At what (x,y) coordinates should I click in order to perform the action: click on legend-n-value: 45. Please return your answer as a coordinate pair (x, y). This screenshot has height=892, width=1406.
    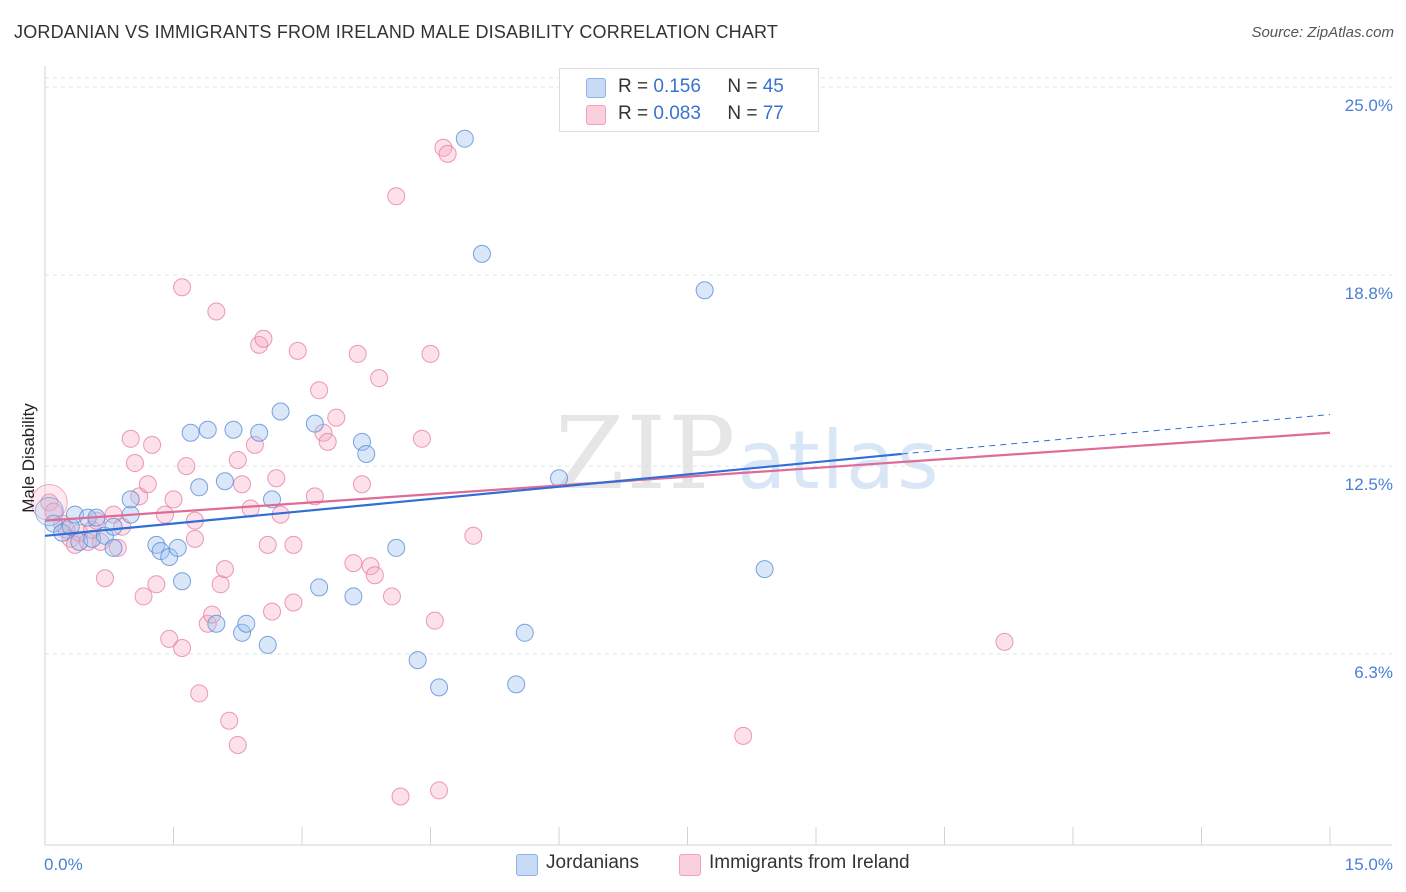
    Looking at the image, I should click on (773, 86).